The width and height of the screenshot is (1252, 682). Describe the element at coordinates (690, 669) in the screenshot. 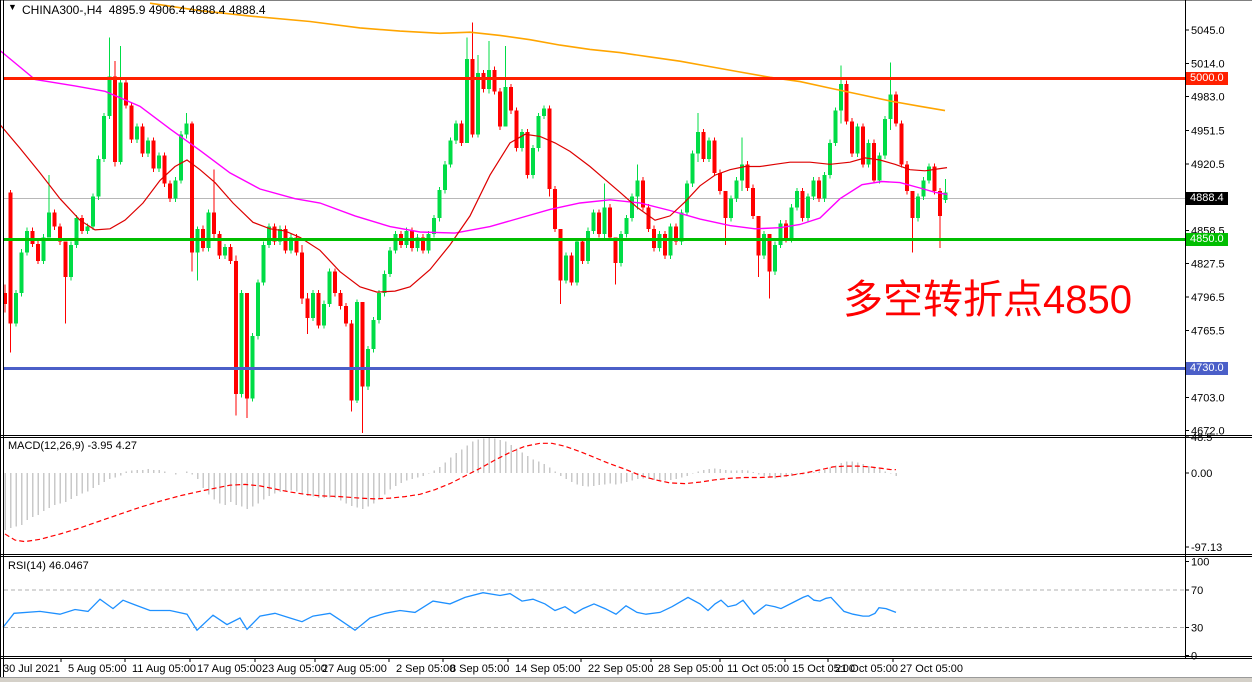

I see `time-axis-label: 28 Sep 05:00` at that location.